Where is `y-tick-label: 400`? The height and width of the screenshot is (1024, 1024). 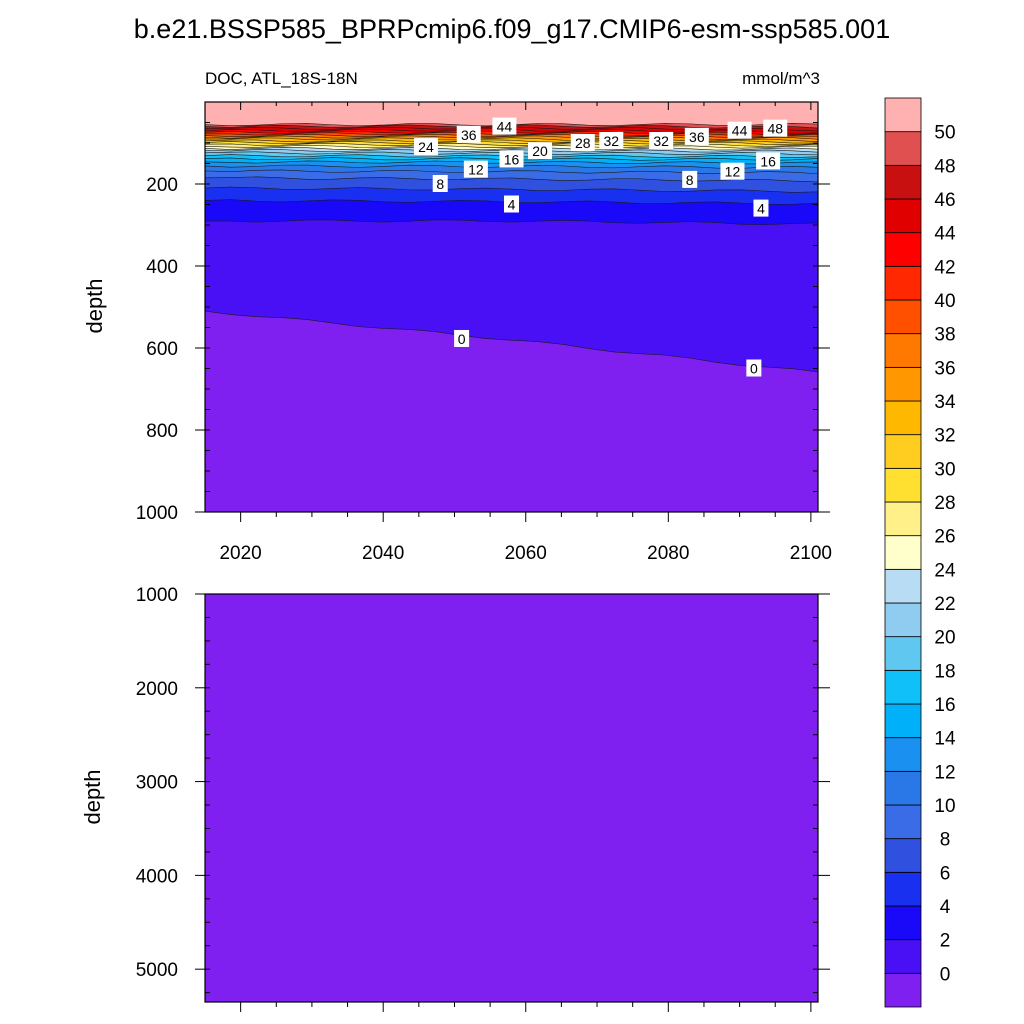
y-tick-label: 400 is located at coordinates (162, 267).